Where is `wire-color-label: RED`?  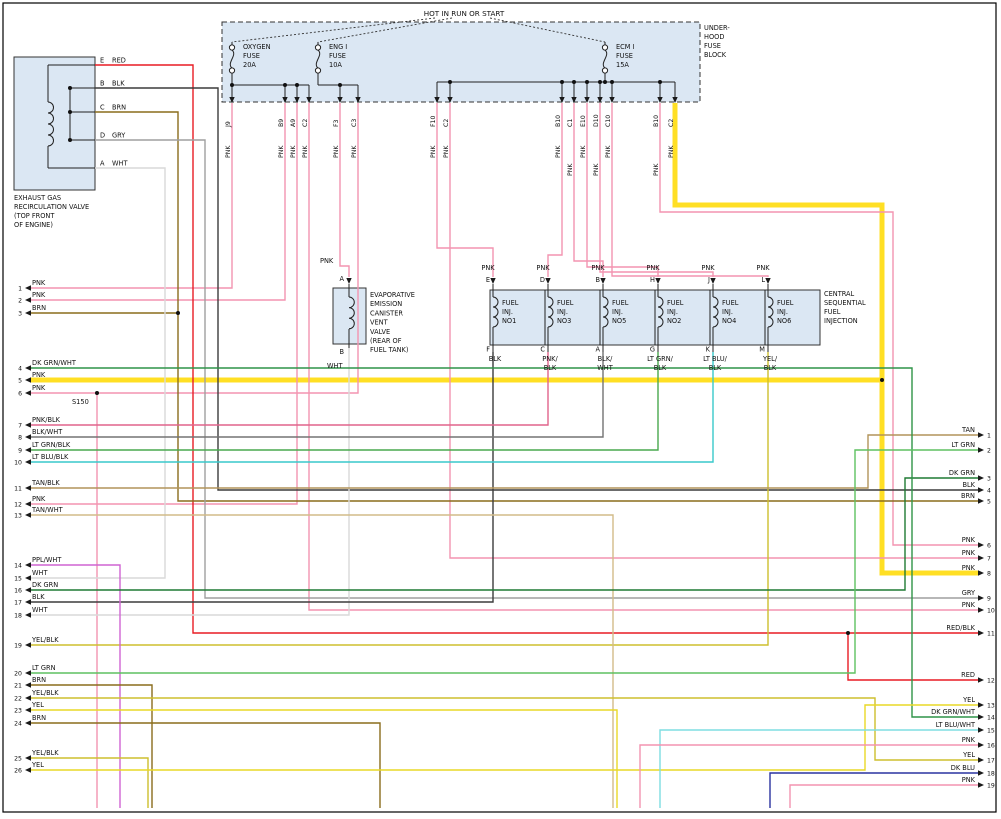
wire-color-label: RED is located at coordinates (119, 61).